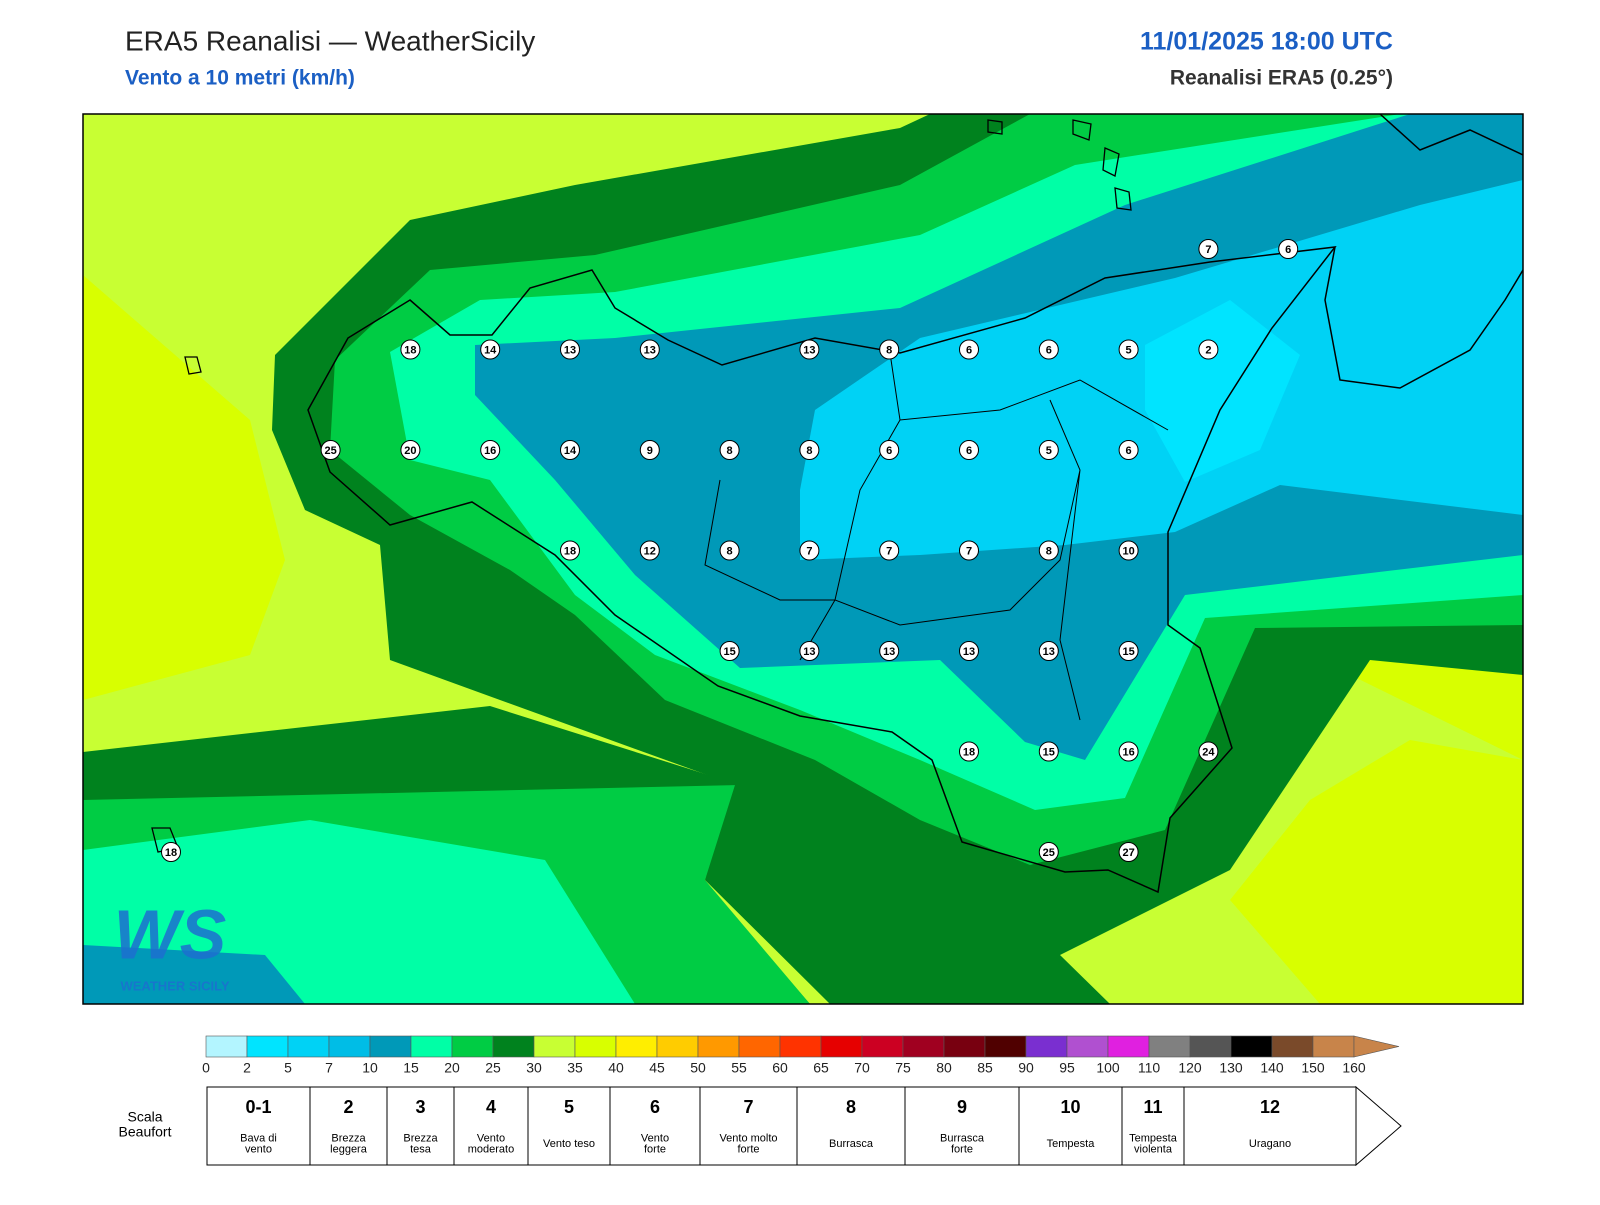 This screenshot has width=1600, height=1205. Describe the element at coordinates (144, 1117) in the screenshot. I see `beaufort-label: Scala` at that location.